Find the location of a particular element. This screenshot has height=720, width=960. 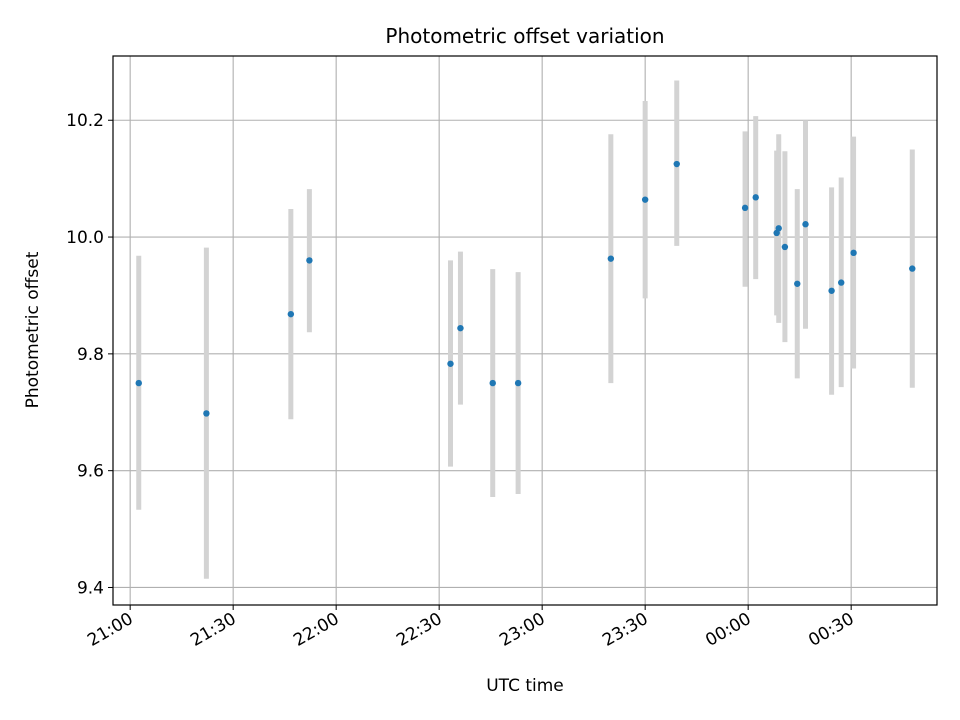

y-axis-label: Photometric offset is located at coordinates (33, 329).